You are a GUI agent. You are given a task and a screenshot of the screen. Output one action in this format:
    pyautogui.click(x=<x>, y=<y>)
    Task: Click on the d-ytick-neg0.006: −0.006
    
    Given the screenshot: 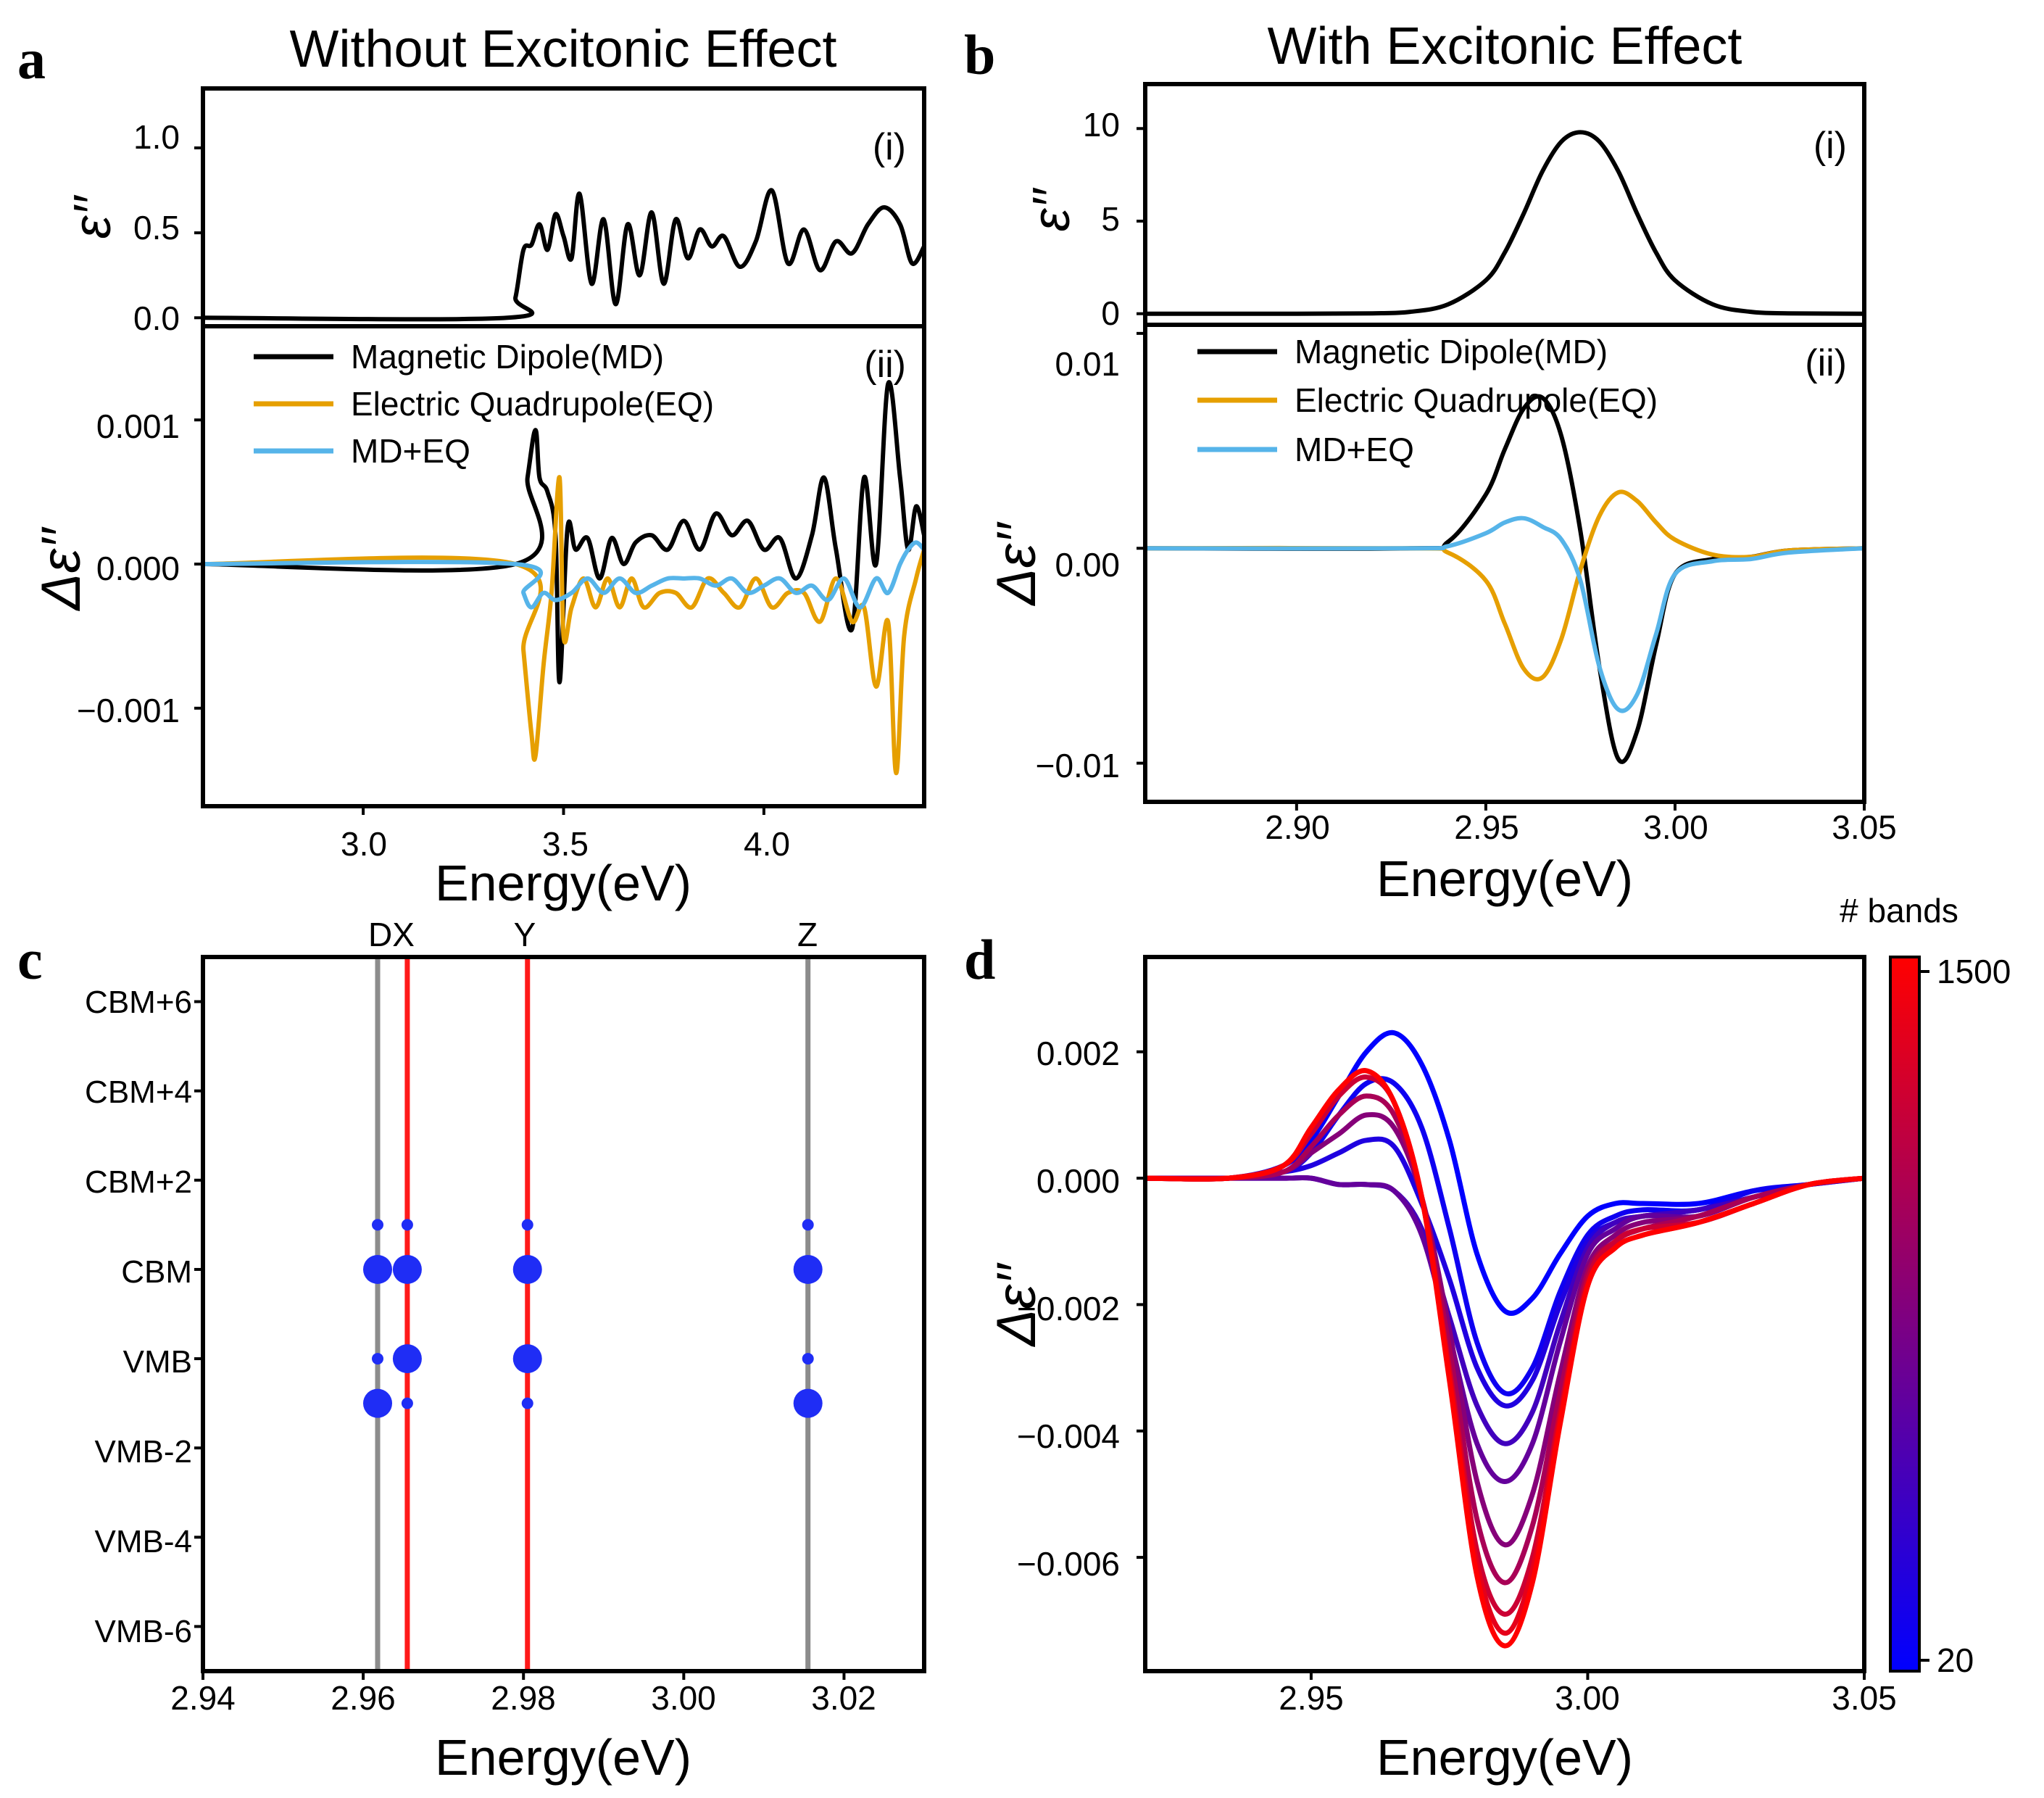 What is the action you would take?
    pyautogui.click(x=1068, y=1564)
    